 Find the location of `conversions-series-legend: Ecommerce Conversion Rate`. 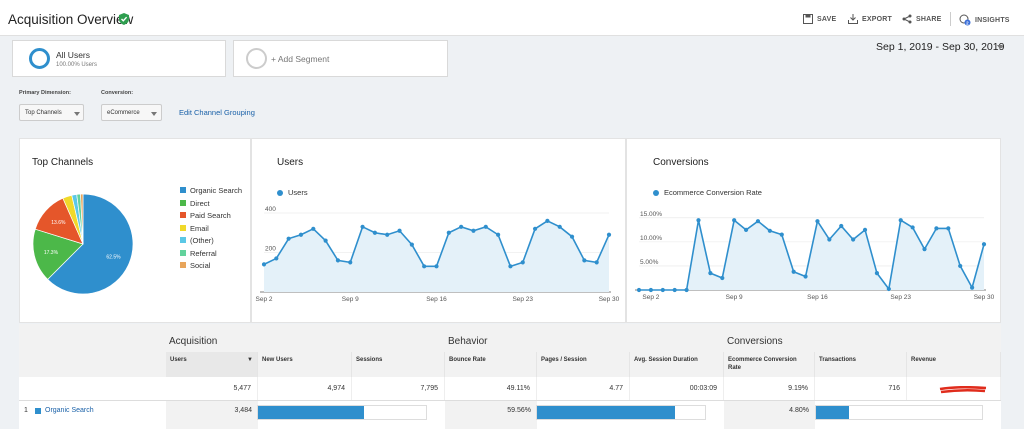

conversions-series-legend: Ecommerce Conversion Rate is located at coordinates (707, 192).